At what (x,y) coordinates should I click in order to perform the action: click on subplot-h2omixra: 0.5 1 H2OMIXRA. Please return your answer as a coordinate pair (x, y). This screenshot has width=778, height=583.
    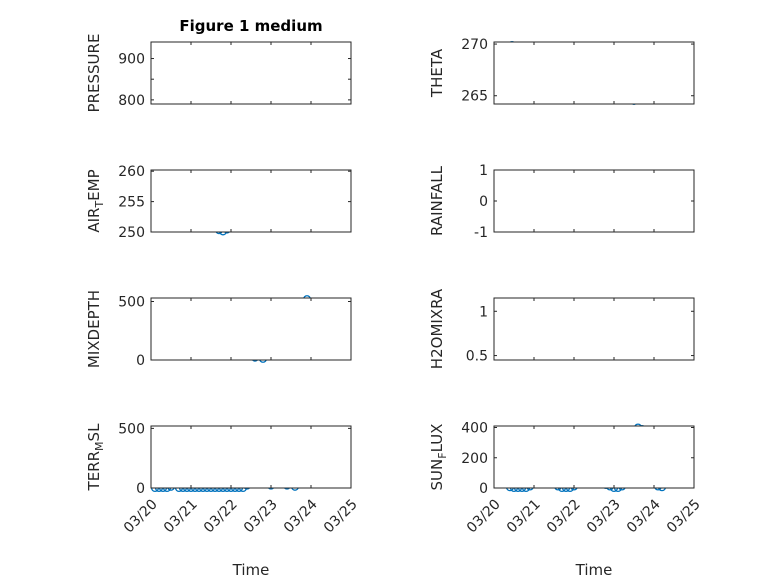
    Looking at the image, I should click on (561, 328).